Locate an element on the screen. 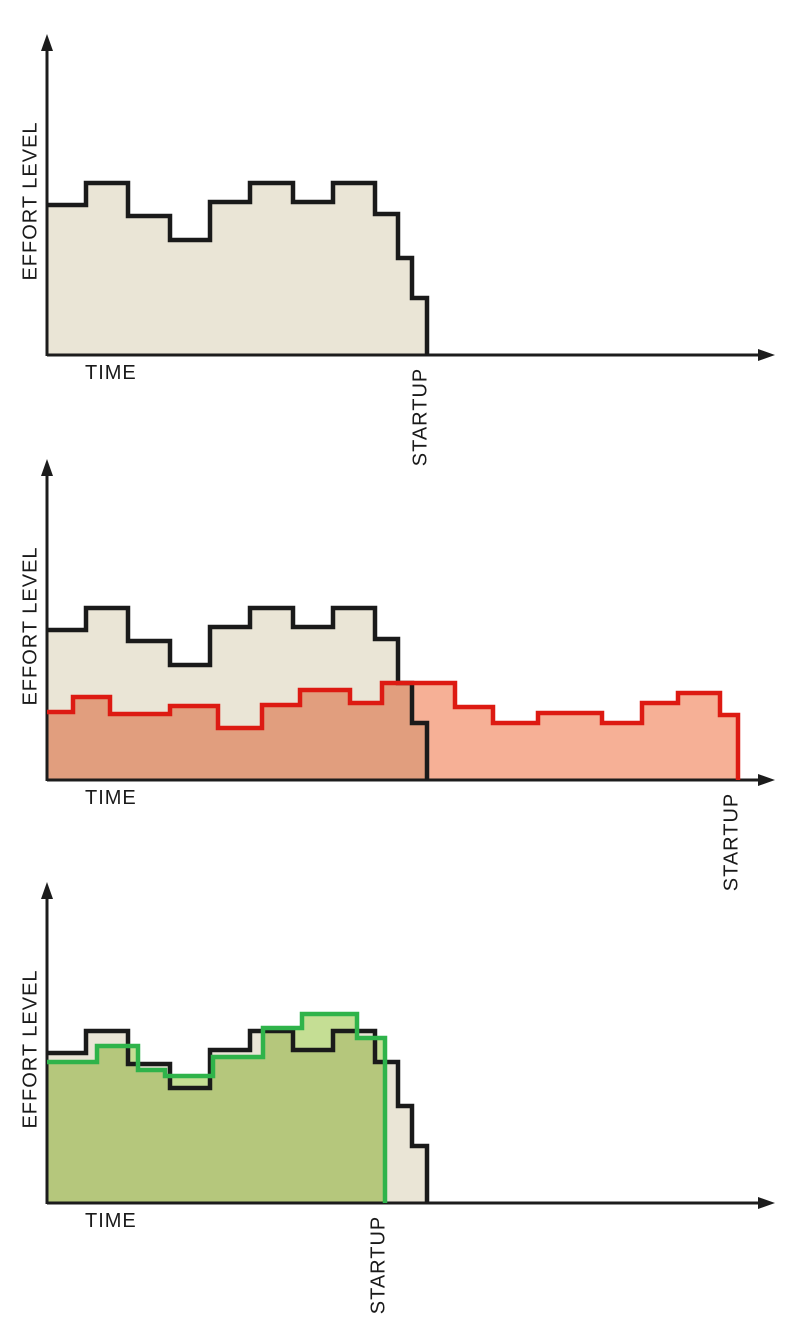  reduced-effort-line is located at coordinates (394, 730).